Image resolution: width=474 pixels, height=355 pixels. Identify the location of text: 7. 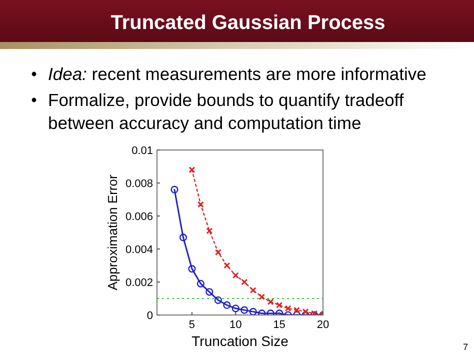
(465, 347).